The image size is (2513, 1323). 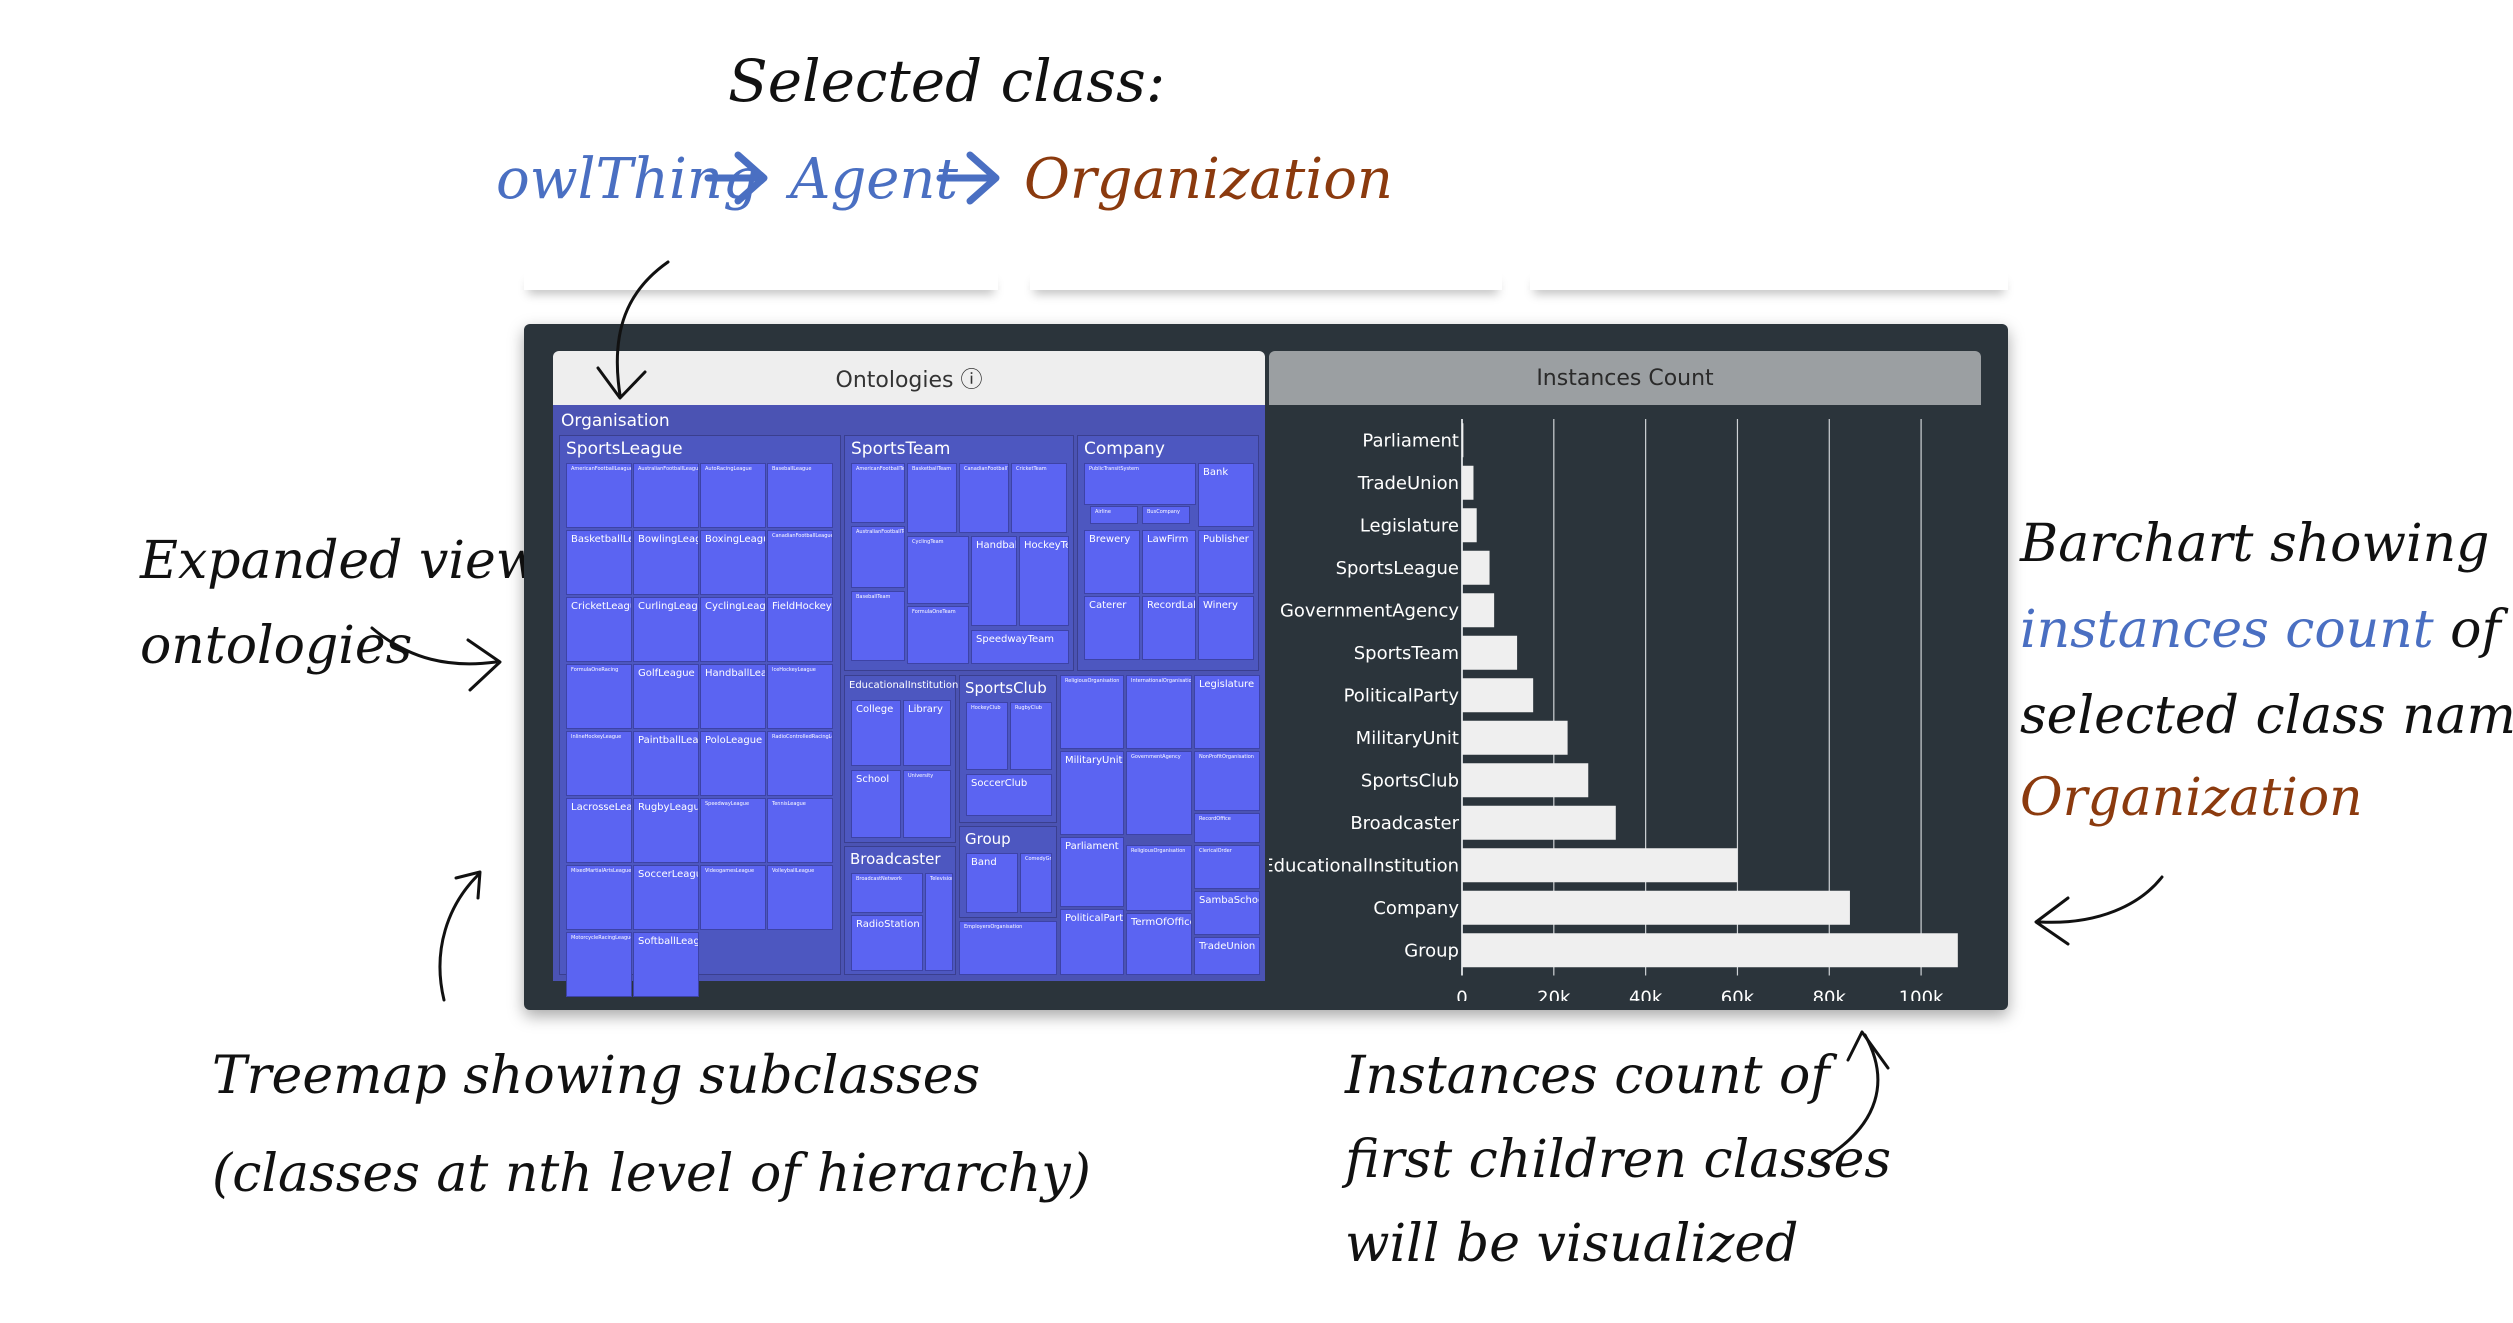 What do you see at coordinates (1009, 795) in the screenshot?
I see `treemap-cell: SoccerClub` at bounding box center [1009, 795].